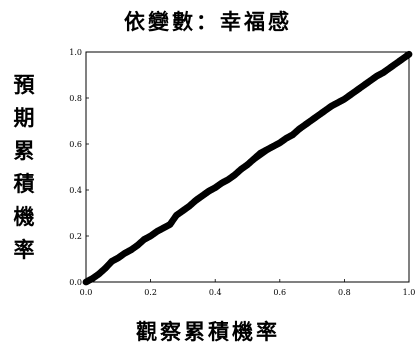  I want to click on x-tick-label: 0.4, so click(215, 292).